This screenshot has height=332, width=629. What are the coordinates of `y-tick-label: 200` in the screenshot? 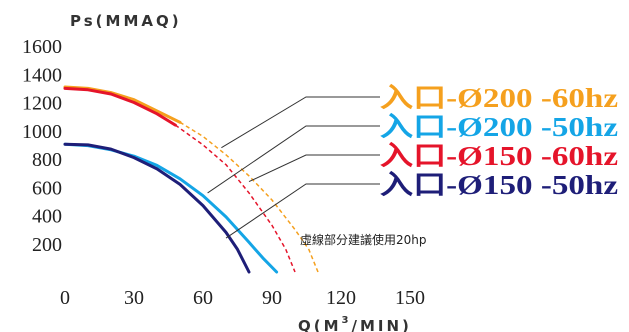 It's located at (47, 245).